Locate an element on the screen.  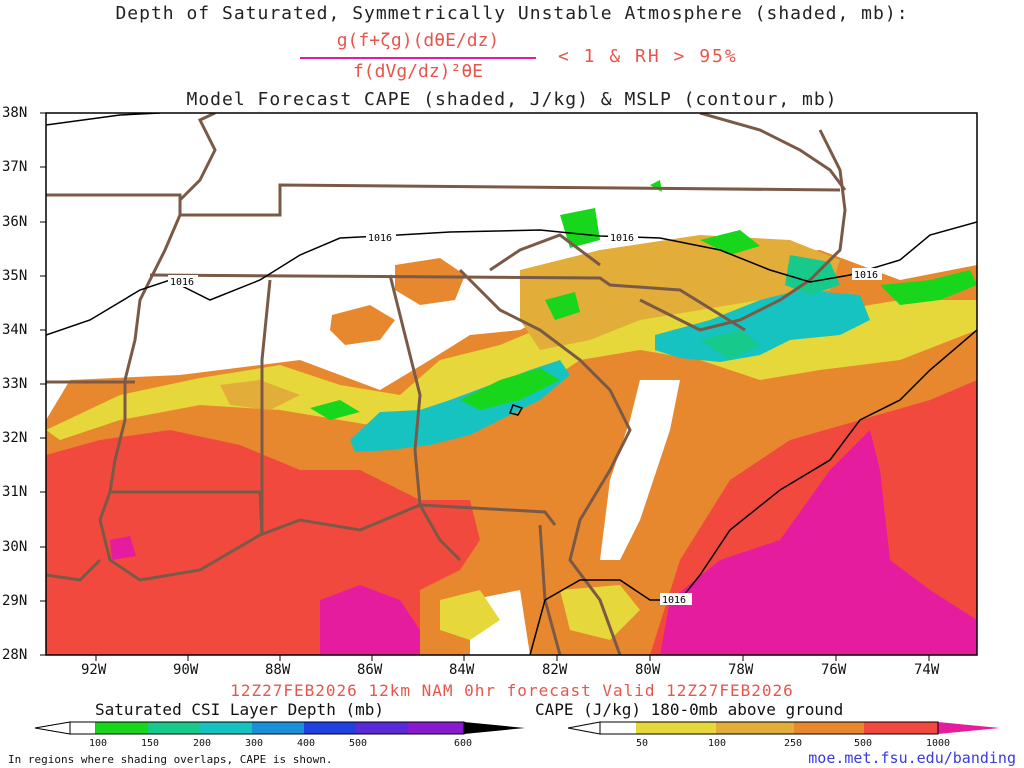
lat-label: 28N is located at coordinates (15, 655).